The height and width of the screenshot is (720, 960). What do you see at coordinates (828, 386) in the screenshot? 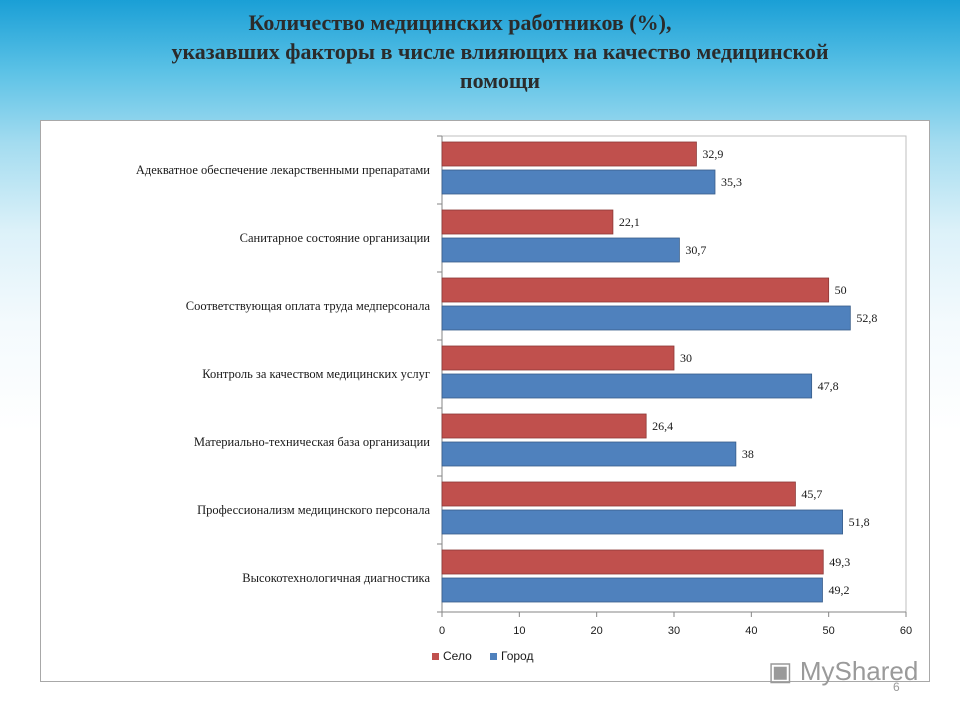
I see `data-label: 47,8` at bounding box center [828, 386].